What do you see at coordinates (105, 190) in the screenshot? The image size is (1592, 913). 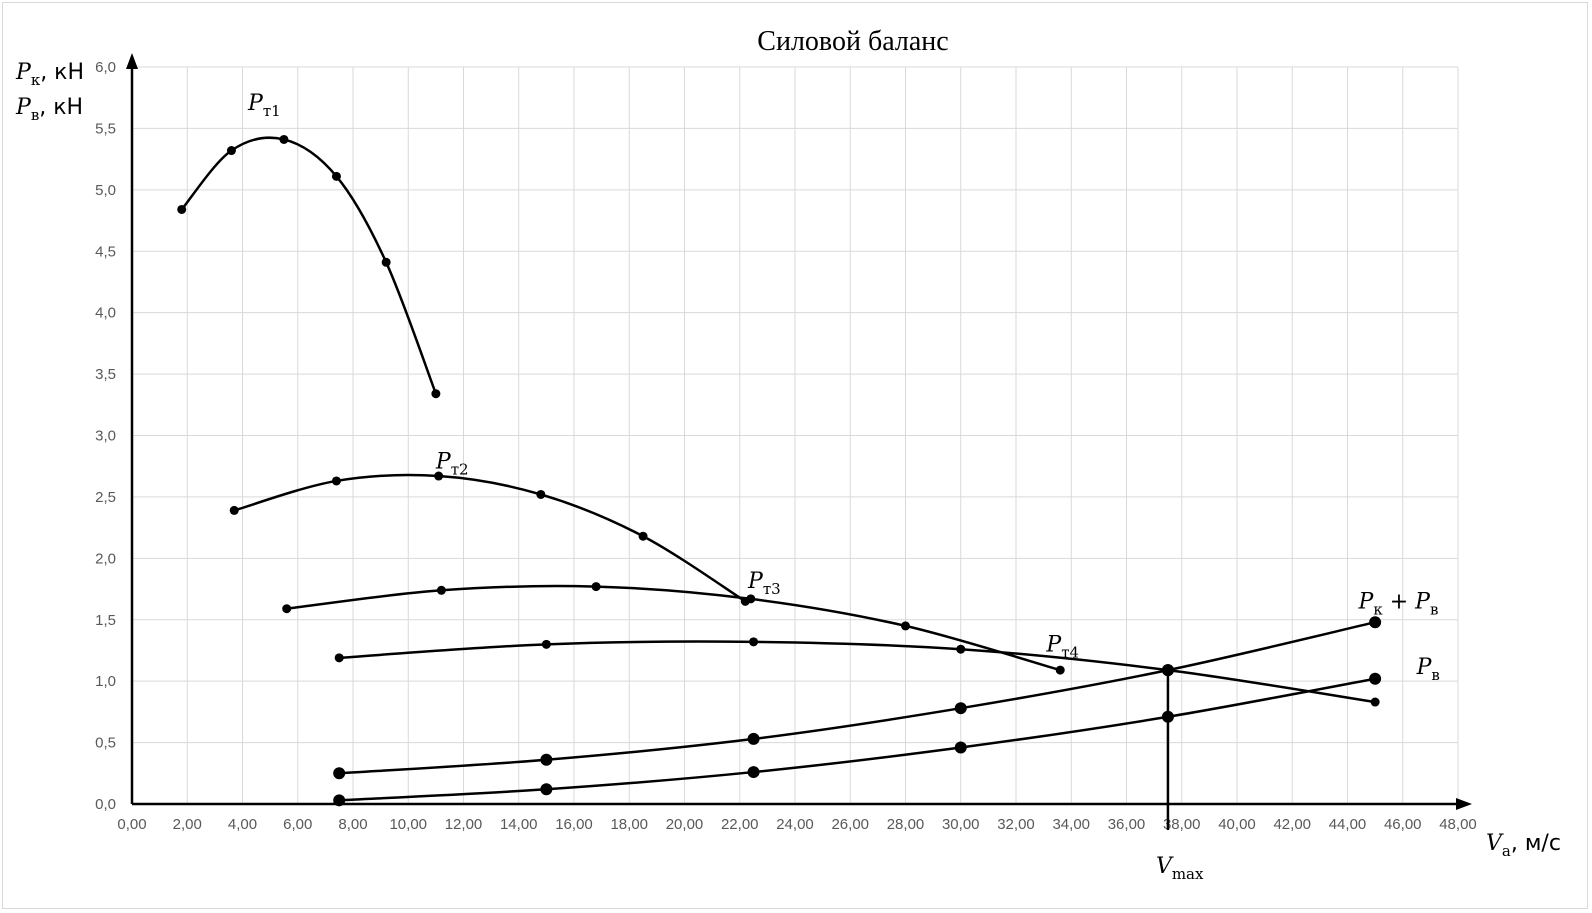 I see `y-tick-label: 5,0` at bounding box center [105, 190].